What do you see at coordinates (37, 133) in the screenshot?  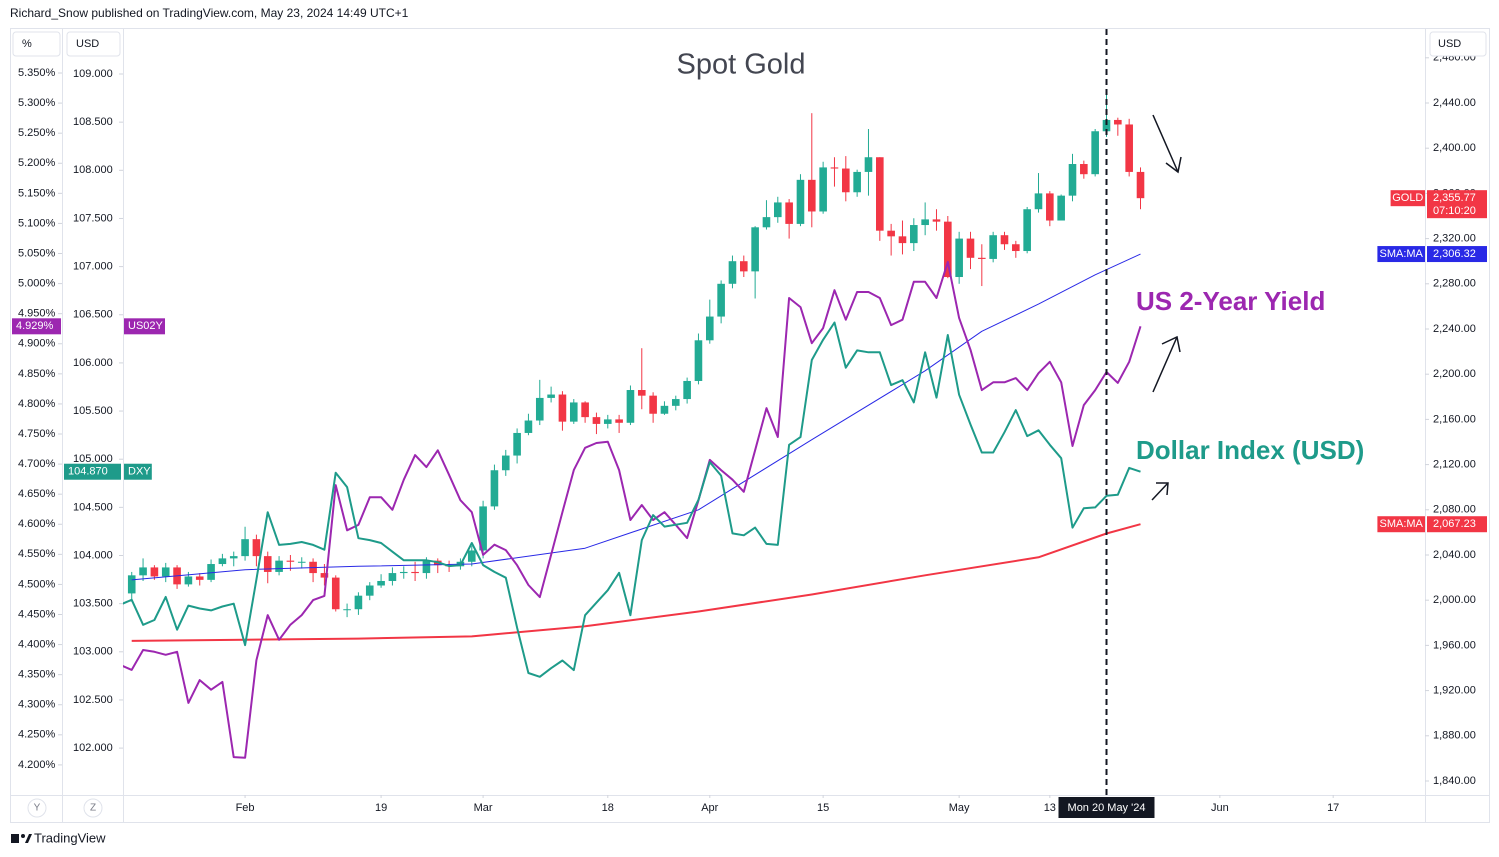 I see `y-tick-label: 5.250%` at bounding box center [37, 133].